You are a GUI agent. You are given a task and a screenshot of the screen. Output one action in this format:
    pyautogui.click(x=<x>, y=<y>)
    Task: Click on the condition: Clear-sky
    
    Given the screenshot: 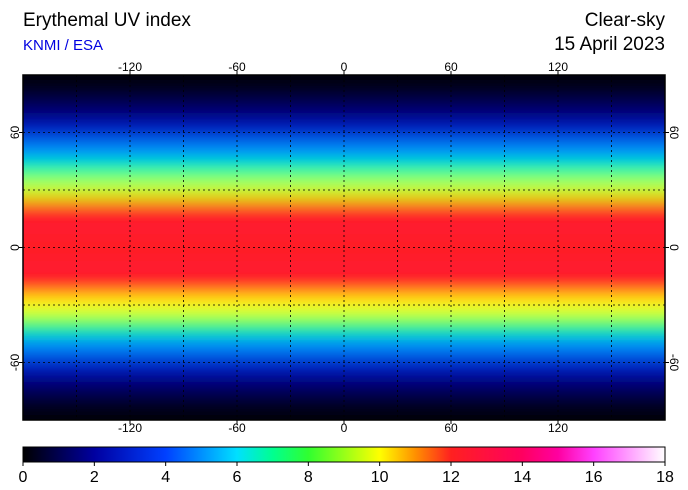 What is the action you would take?
    pyautogui.click(x=625, y=20)
    